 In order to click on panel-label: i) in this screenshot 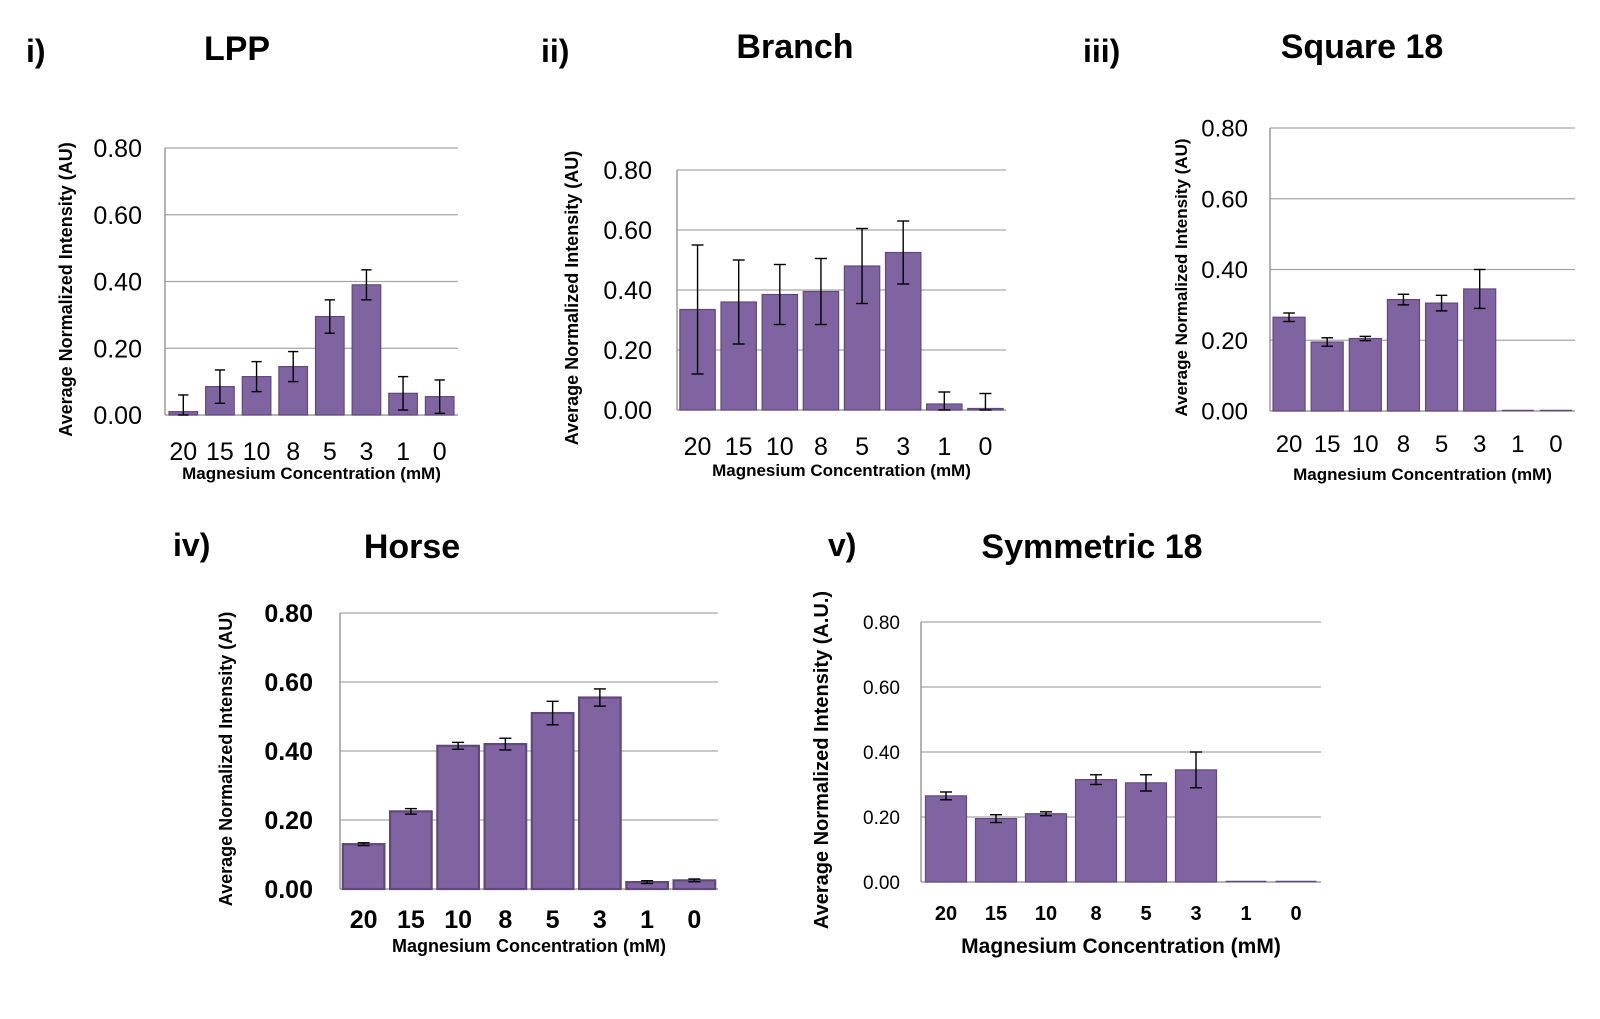, I will do `click(36, 51)`.